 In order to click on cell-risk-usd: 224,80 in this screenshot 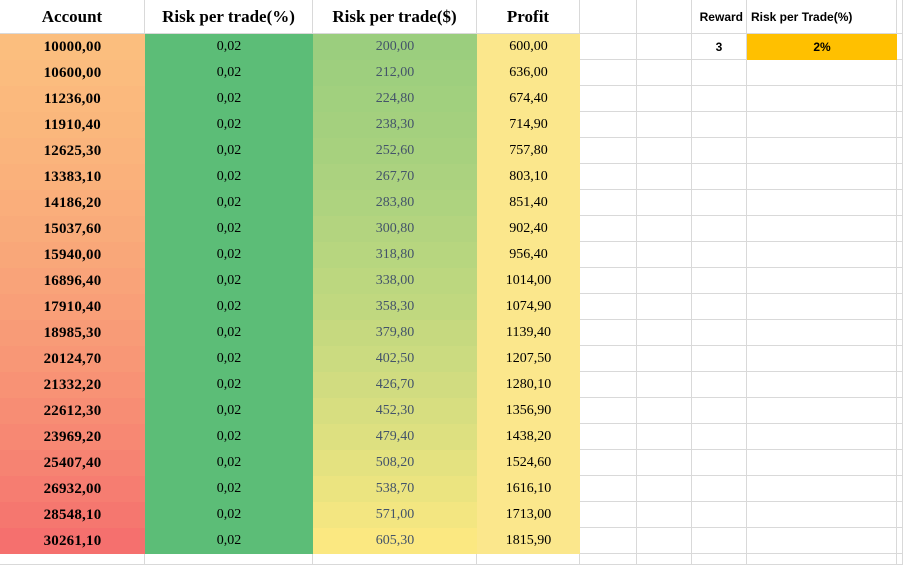, I will do `click(395, 99)`.